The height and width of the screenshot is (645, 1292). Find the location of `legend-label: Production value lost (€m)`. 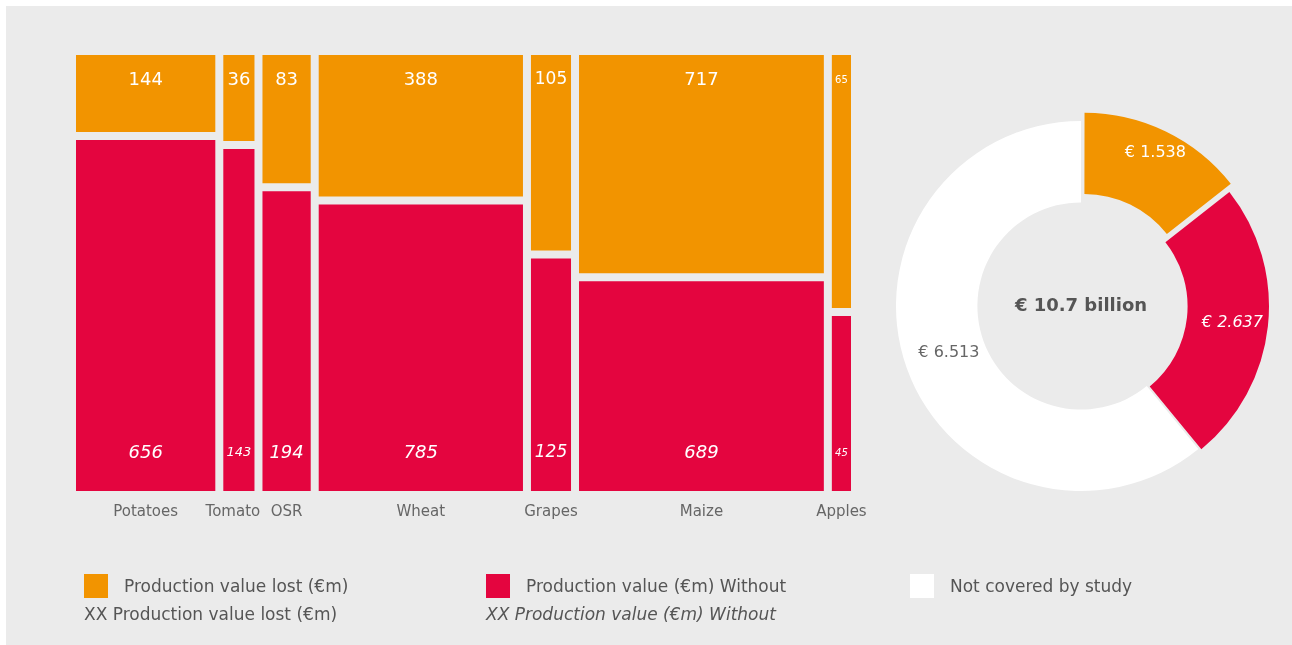

legend-label: Production value lost (€m) is located at coordinates (236, 586).